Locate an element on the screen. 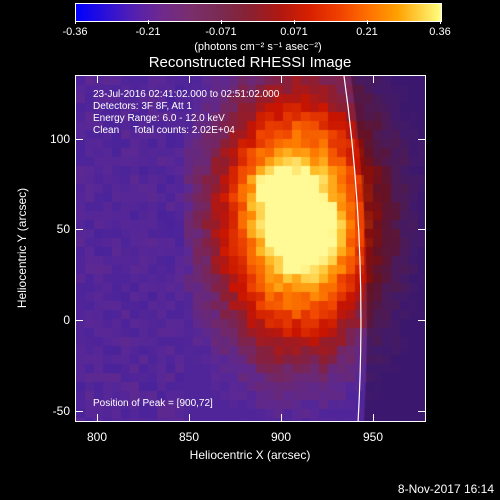 The image size is (500, 500). peak-position-label: Position of Peak = [900,72] is located at coordinates (153, 403).